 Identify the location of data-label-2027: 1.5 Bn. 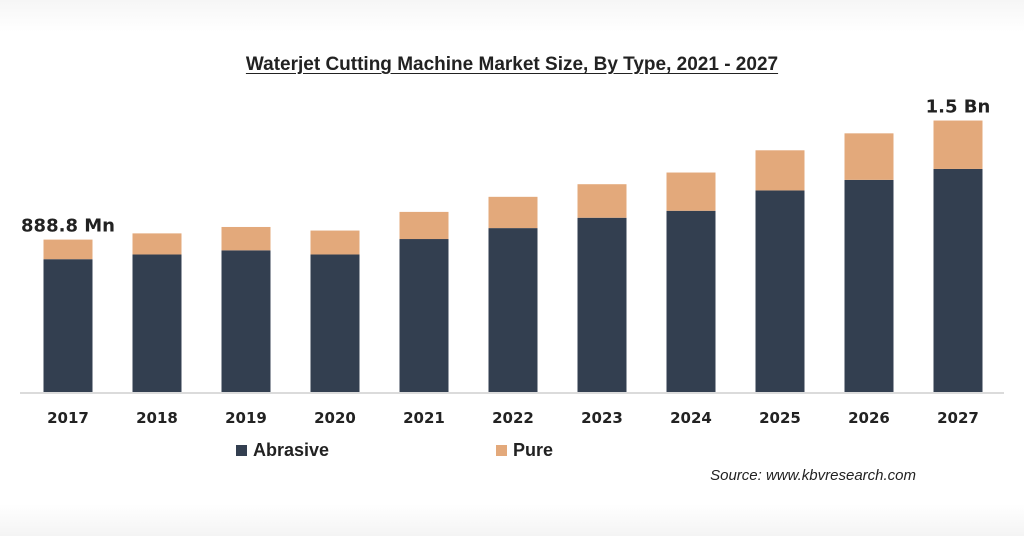
(958, 107).